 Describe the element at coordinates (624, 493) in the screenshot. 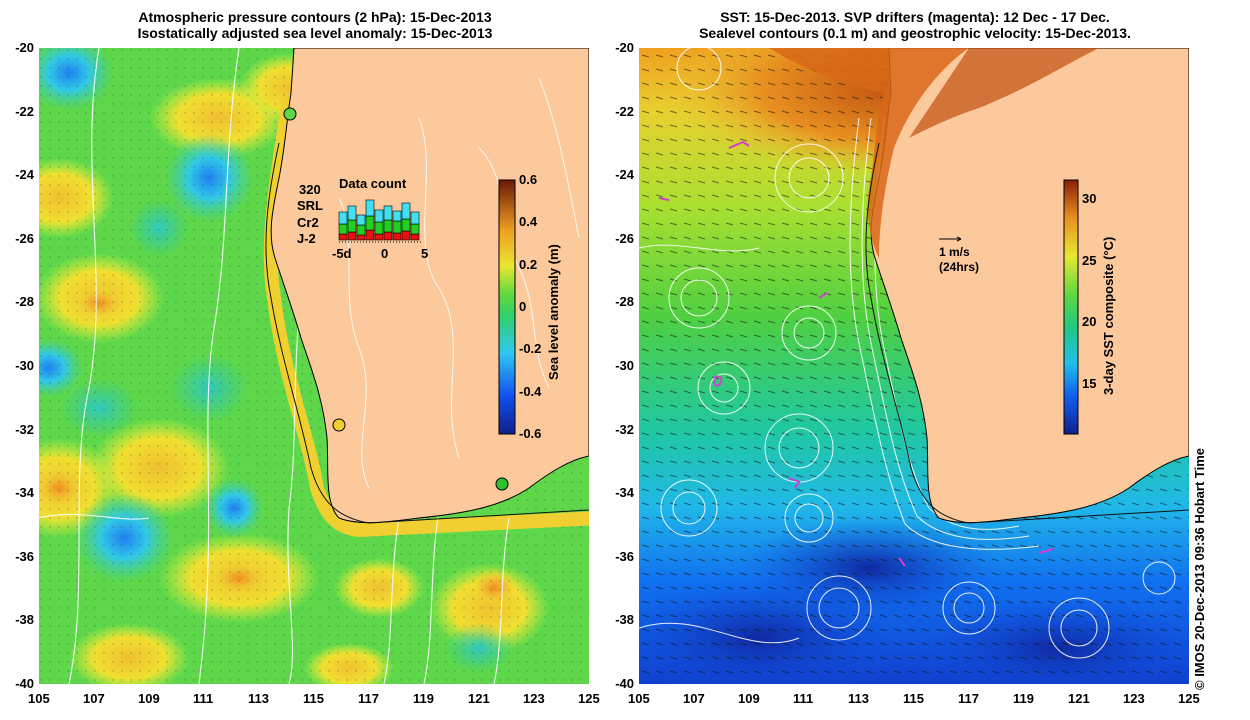

I see `y-tick-label: -34` at that location.